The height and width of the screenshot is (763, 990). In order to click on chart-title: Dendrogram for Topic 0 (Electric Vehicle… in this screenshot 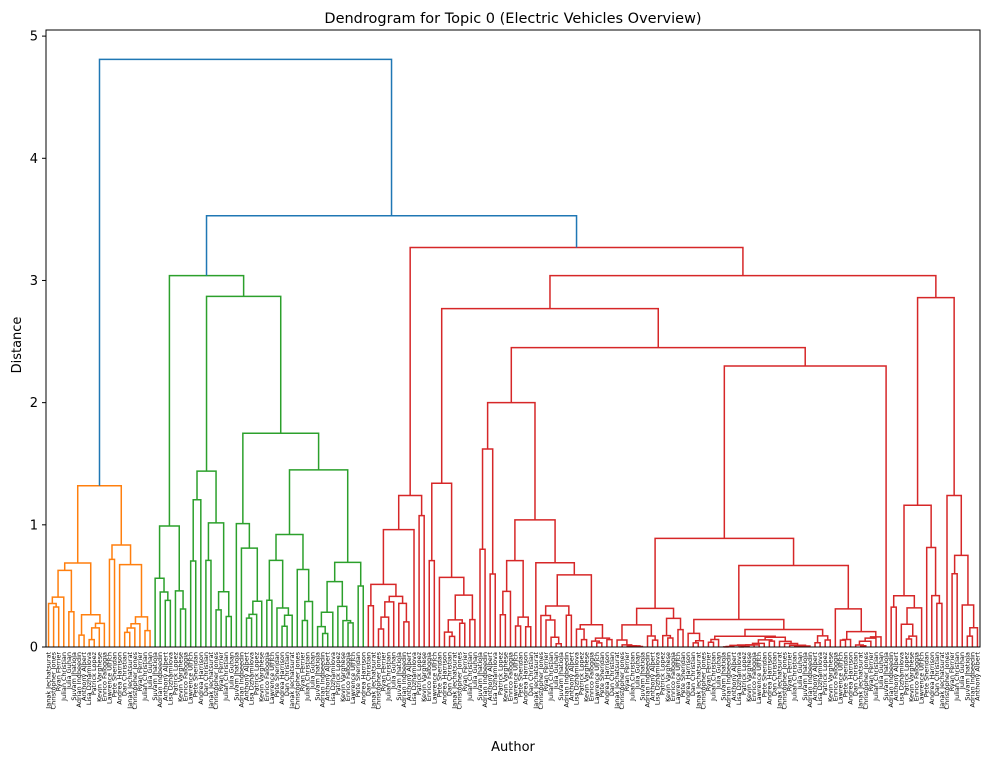, I will do `click(512, 19)`.